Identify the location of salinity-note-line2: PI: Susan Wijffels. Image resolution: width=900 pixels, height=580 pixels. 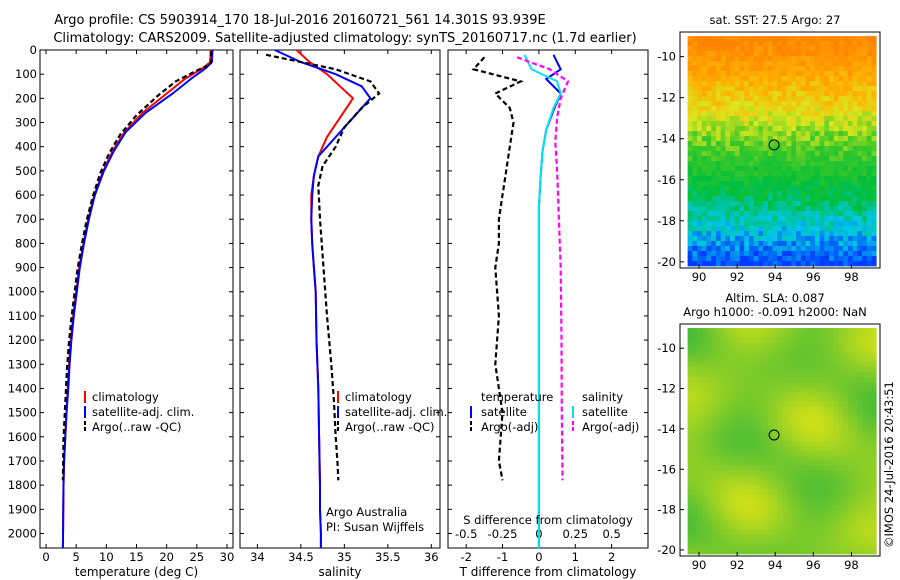
(375, 527).